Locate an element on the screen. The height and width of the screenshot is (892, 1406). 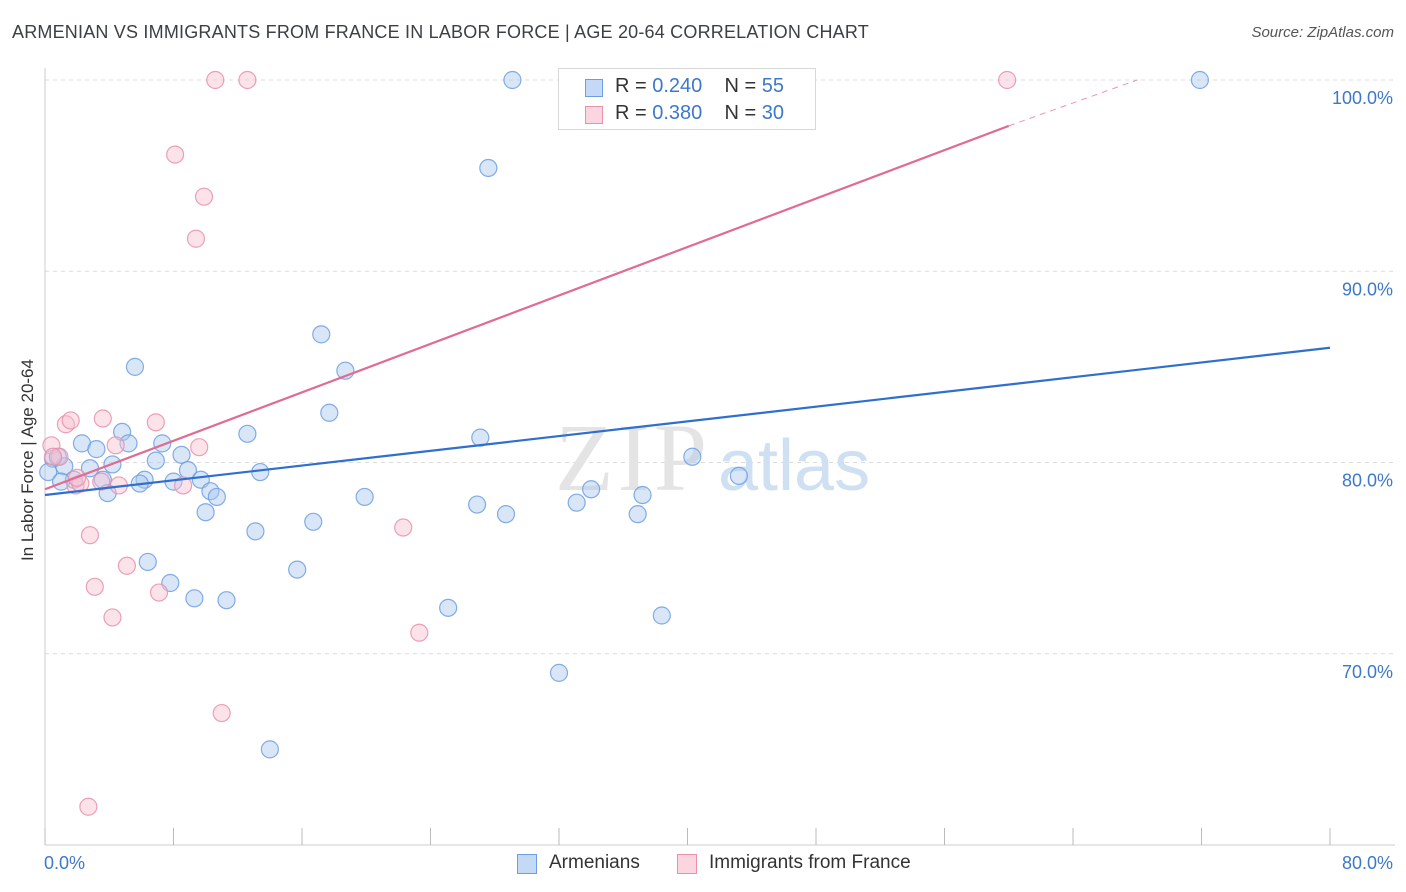
y-tick-label: 100.0% is located at coordinates (1362, 98).